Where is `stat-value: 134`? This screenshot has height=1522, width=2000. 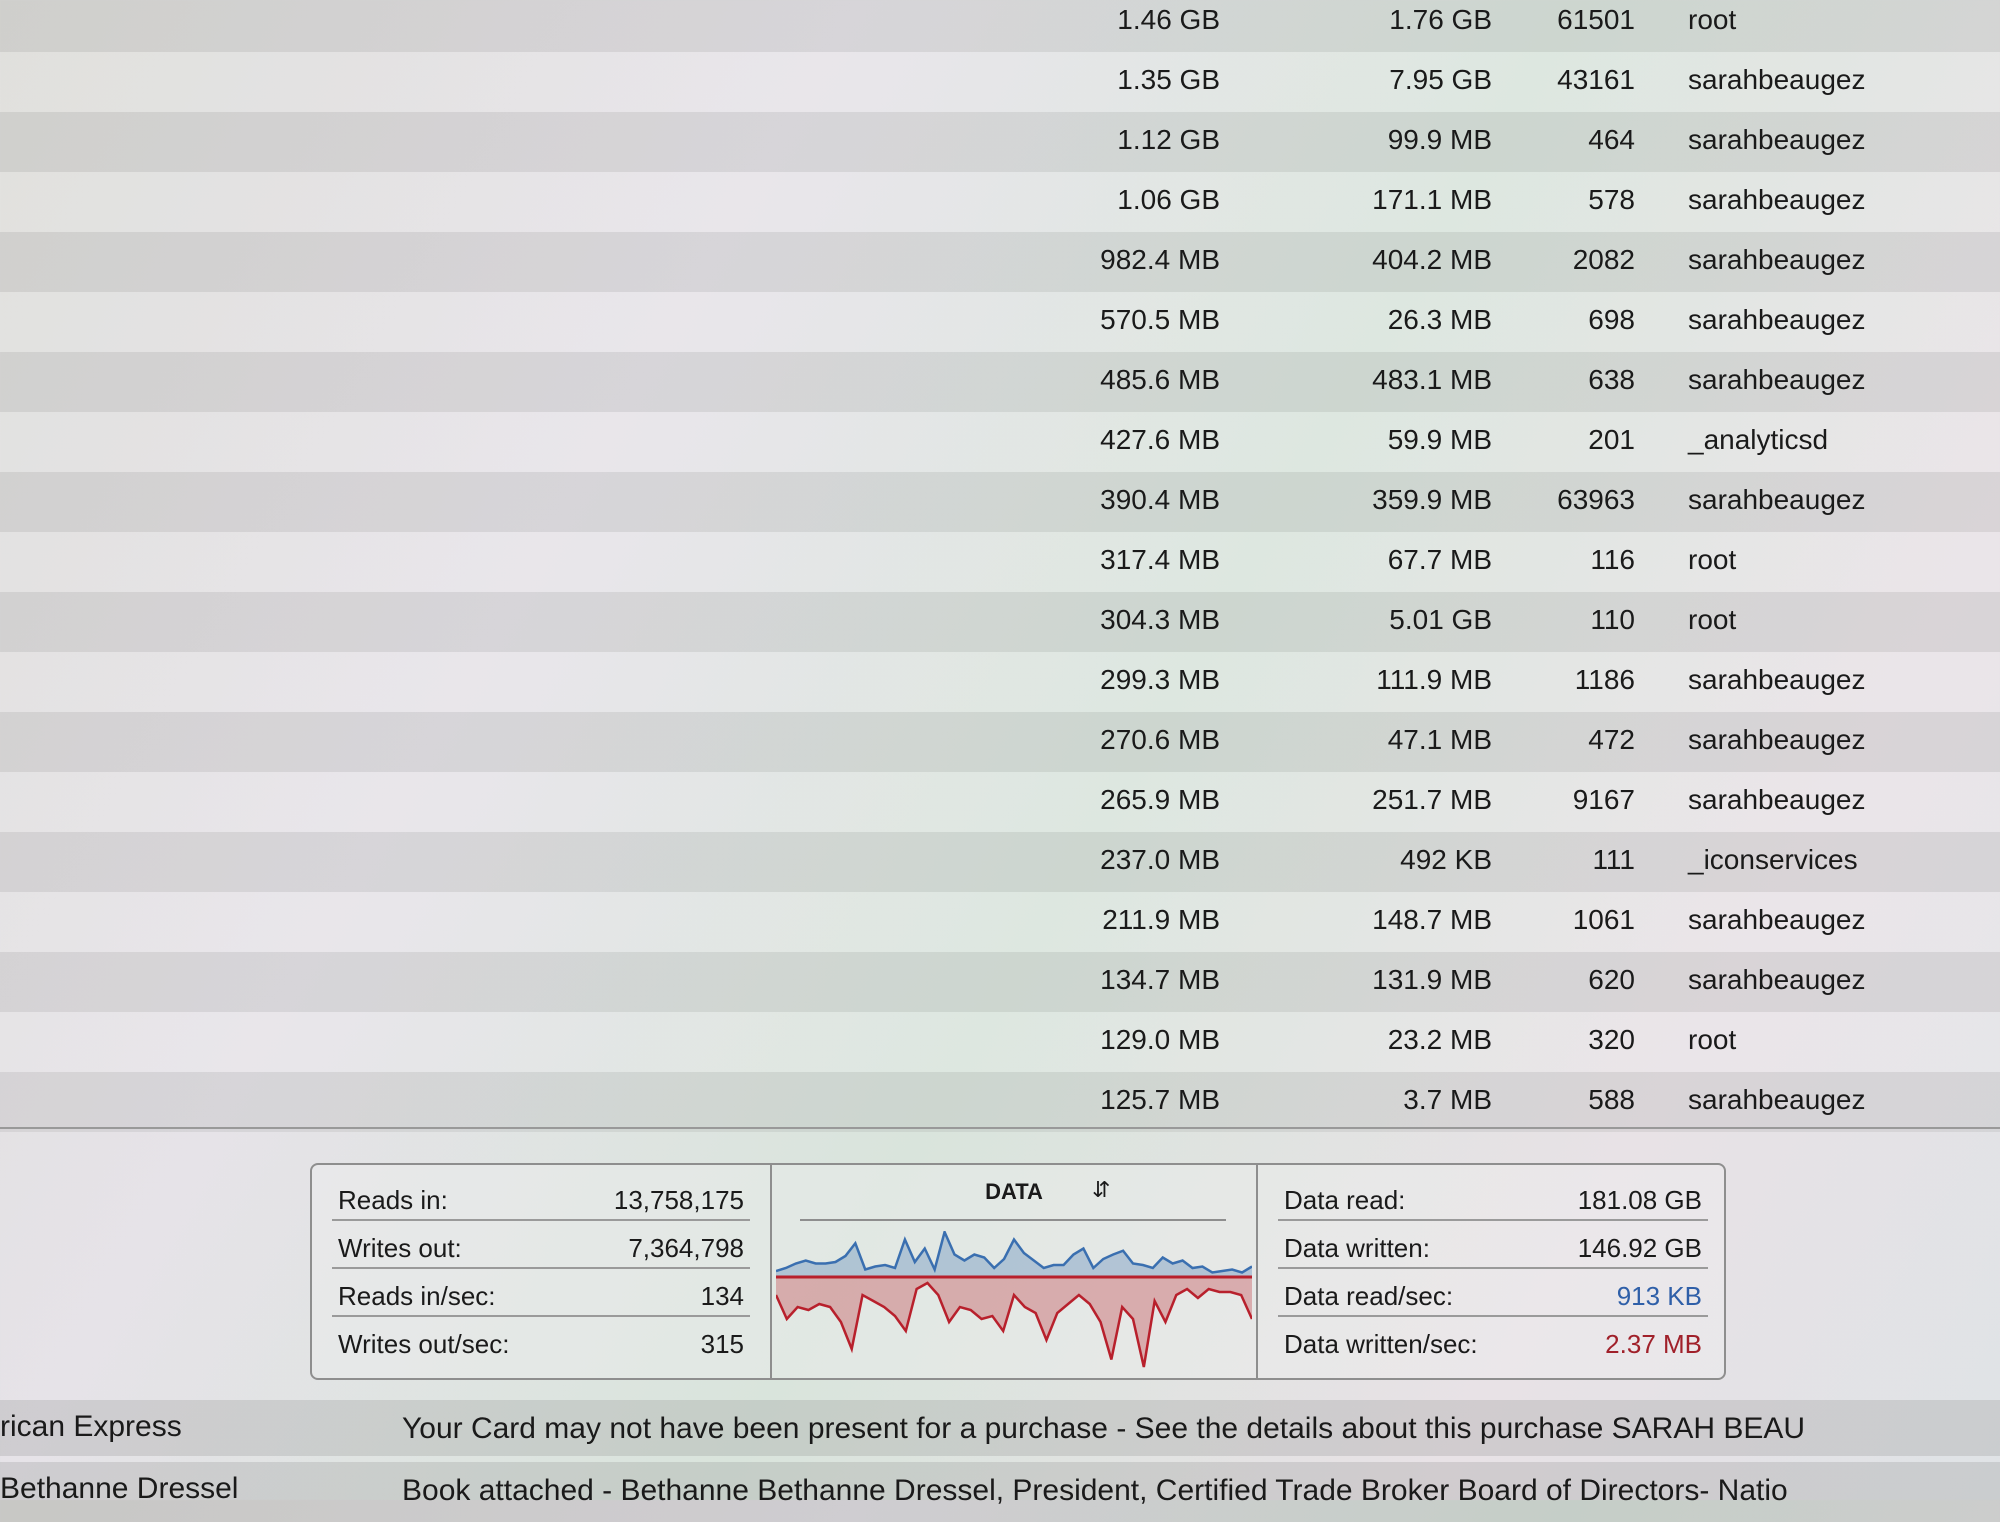 stat-value: 134 is located at coordinates (722, 1296).